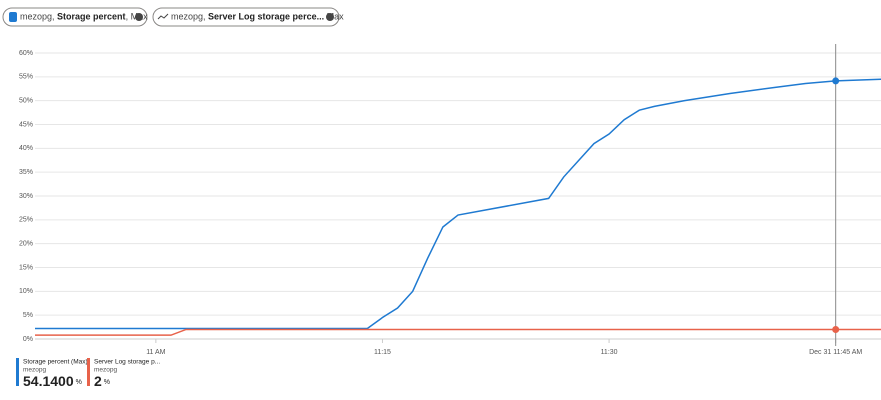 This screenshot has height=400, width=881. Describe the element at coordinates (26, 148) in the screenshot. I see `y-tick-label: 40%` at that location.